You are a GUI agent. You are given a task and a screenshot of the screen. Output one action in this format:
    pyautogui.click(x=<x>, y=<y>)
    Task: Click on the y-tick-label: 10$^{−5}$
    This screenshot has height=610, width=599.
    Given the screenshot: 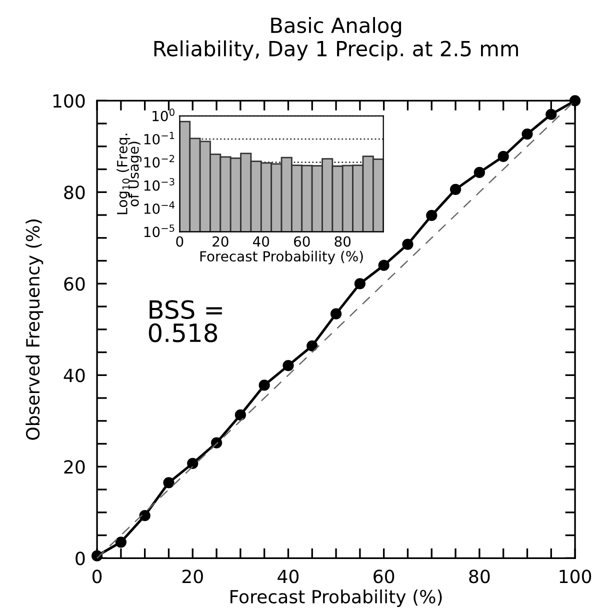 What is the action you would take?
    pyautogui.click(x=159, y=231)
    